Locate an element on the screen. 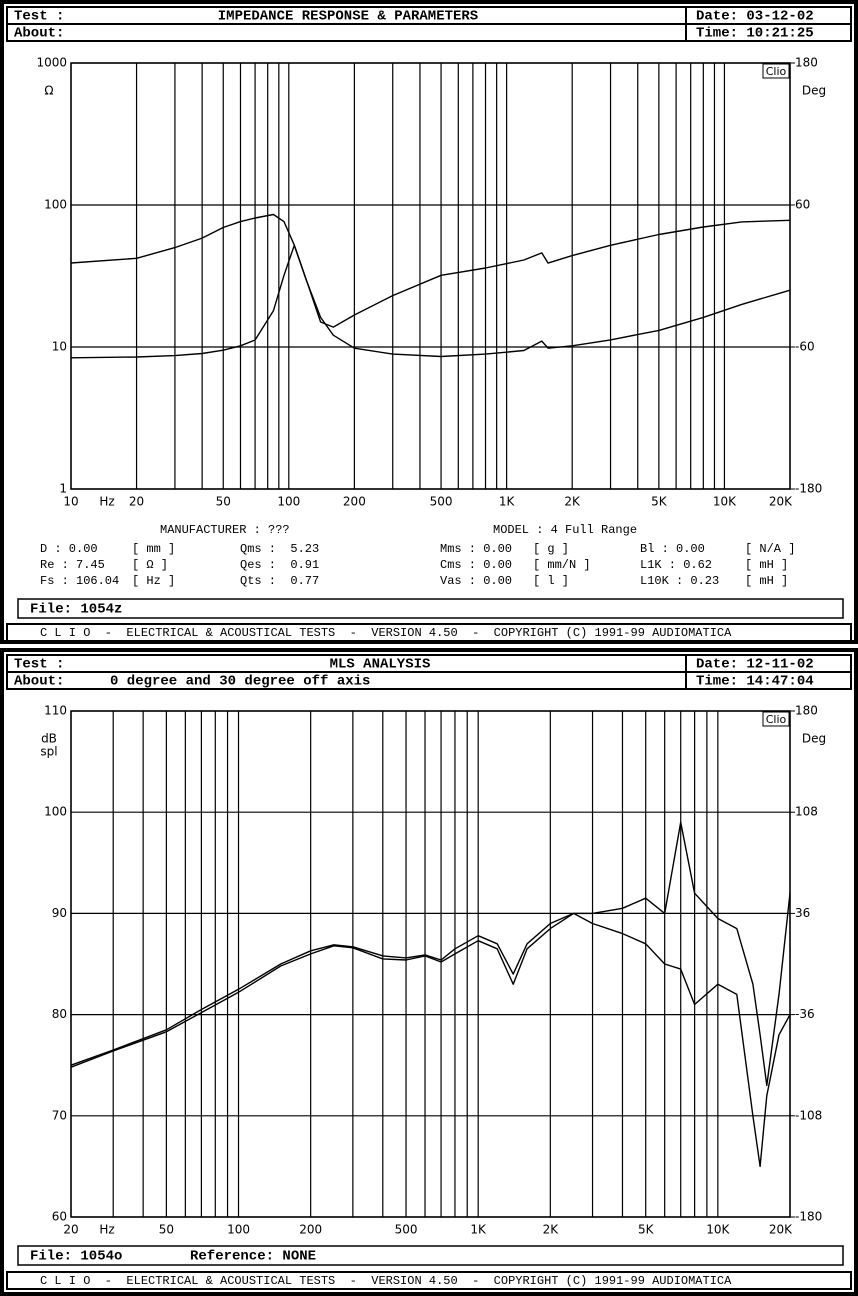 The image size is (858, 1296). parameter: [ g ] is located at coordinates (551, 549).